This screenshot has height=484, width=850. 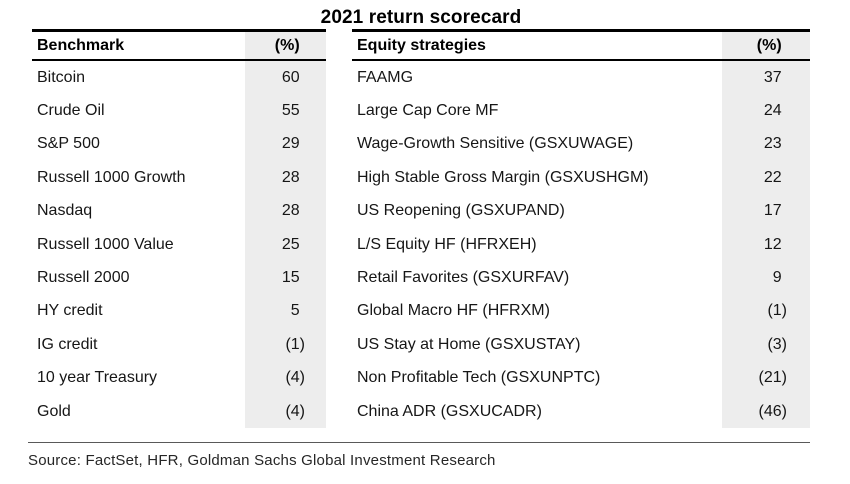 What do you see at coordinates (581, 111) in the screenshot?
I see `table-row: Large Cap Core MF 24` at bounding box center [581, 111].